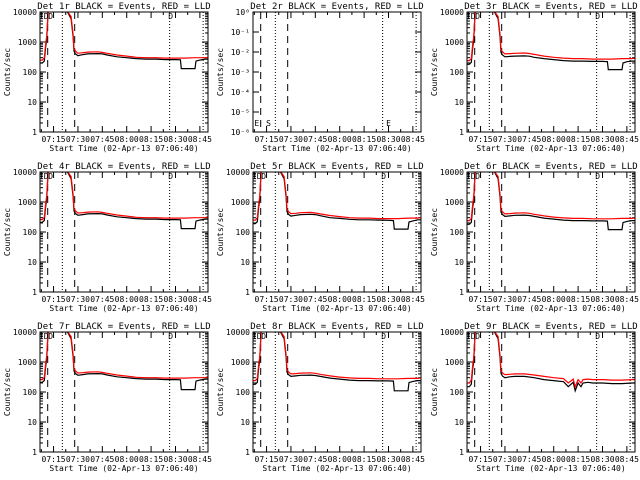  I want to click on y-tick-label: 10⁻⁵, so click(240, 112).